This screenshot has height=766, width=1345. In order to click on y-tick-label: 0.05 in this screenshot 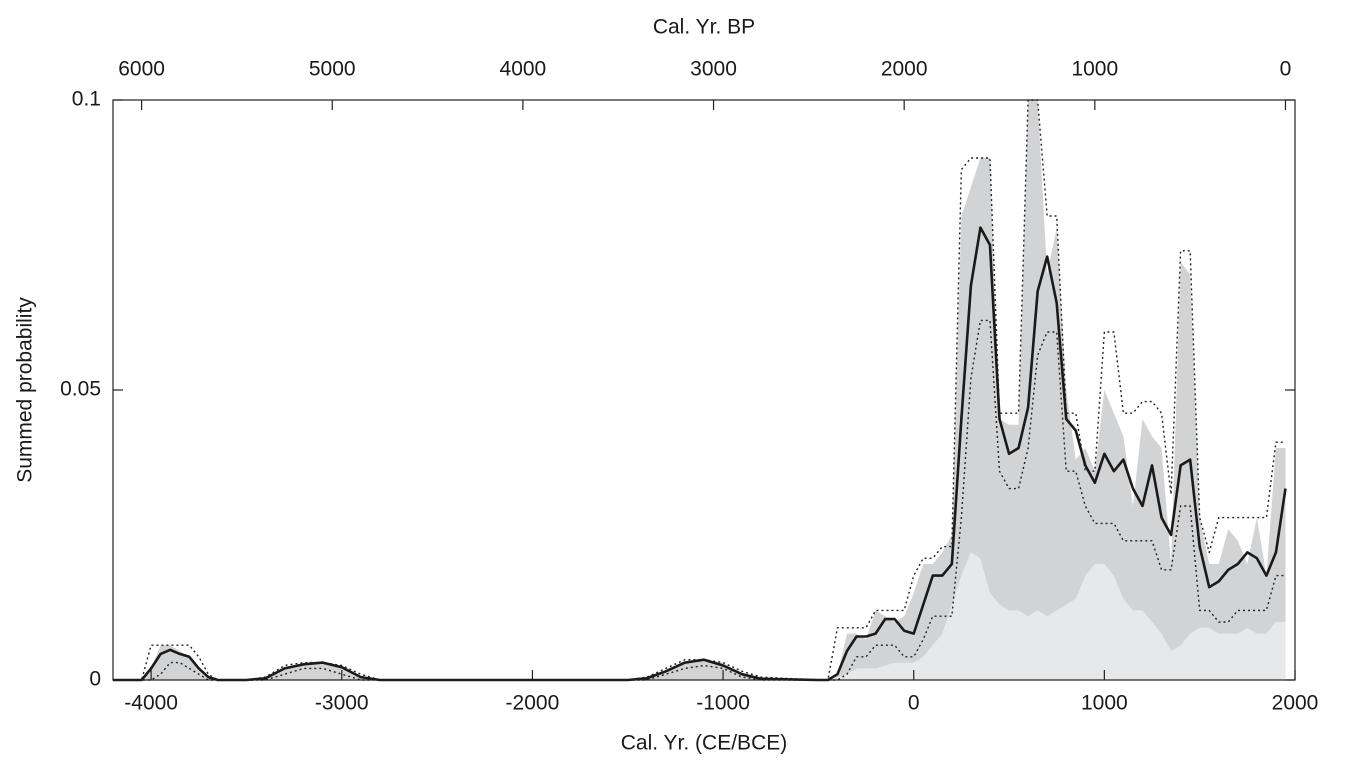, I will do `click(80, 389)`.